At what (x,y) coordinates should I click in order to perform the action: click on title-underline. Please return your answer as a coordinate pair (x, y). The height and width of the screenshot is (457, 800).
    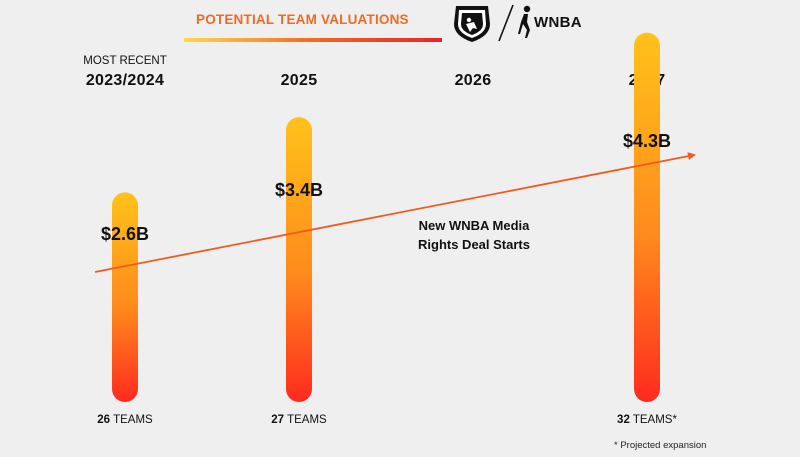
    Looking at the image, I should click on (313, 40).